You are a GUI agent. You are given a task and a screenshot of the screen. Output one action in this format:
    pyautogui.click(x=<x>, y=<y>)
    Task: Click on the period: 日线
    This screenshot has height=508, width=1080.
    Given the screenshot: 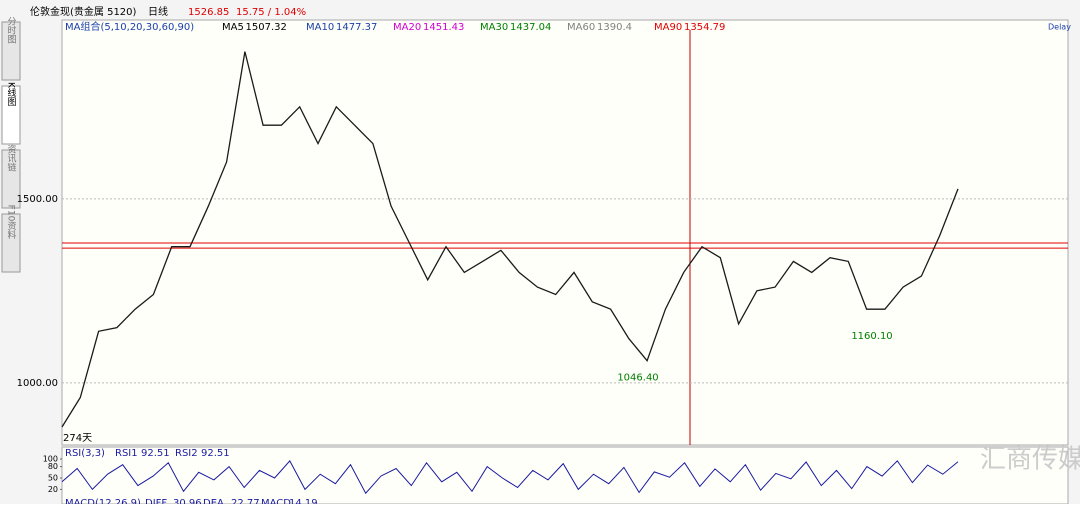 What is the action you would take?
    pyautogui.click(x=158, y=11)
    